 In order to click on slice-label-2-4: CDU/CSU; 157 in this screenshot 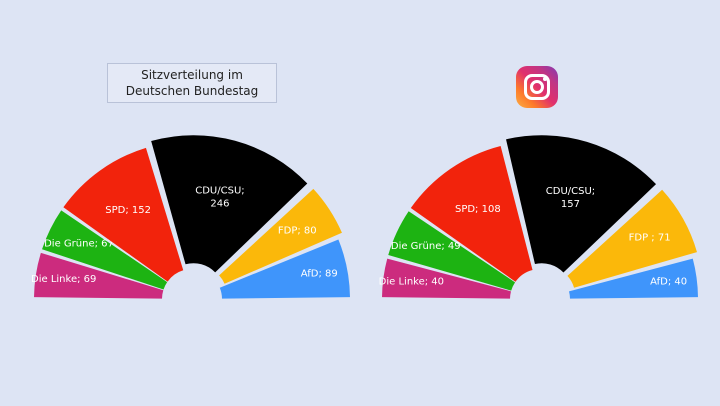, I will do `click(570, 198)`.